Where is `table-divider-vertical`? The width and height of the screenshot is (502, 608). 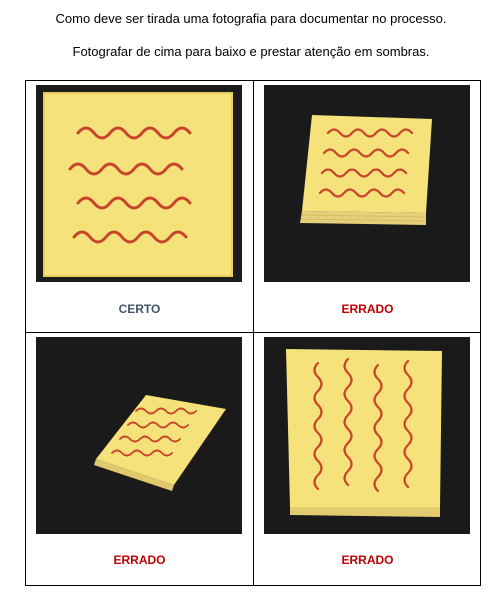 table-divider-vertical is located at coordinates (253, 333).